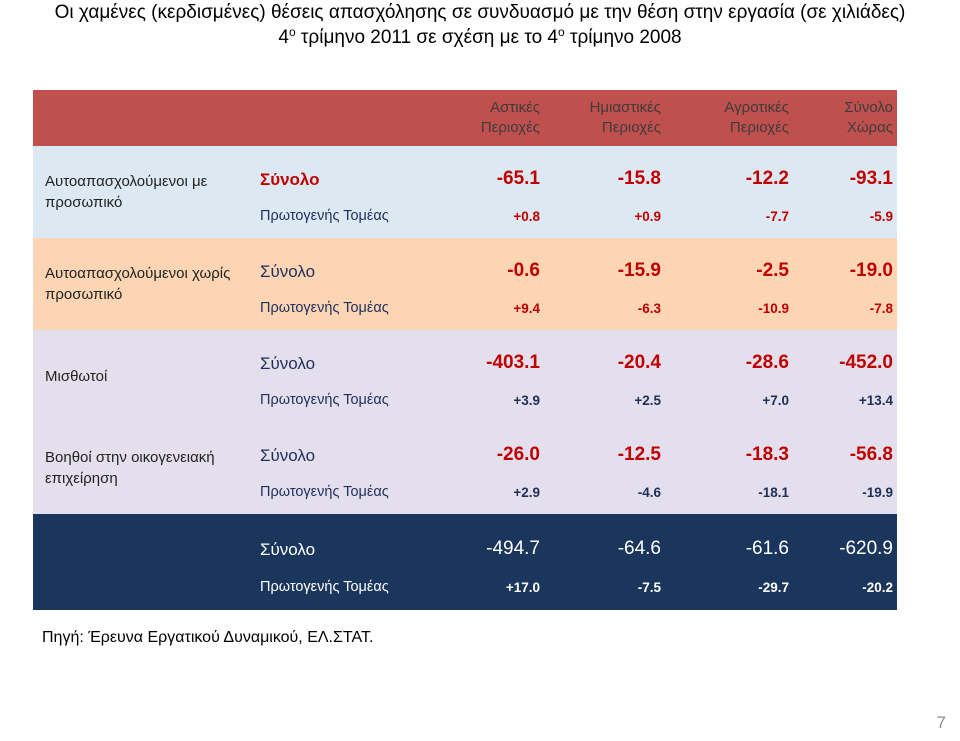 The image size is (960, 741). I want to click on value-cell: +7.0, so click(729, 400).